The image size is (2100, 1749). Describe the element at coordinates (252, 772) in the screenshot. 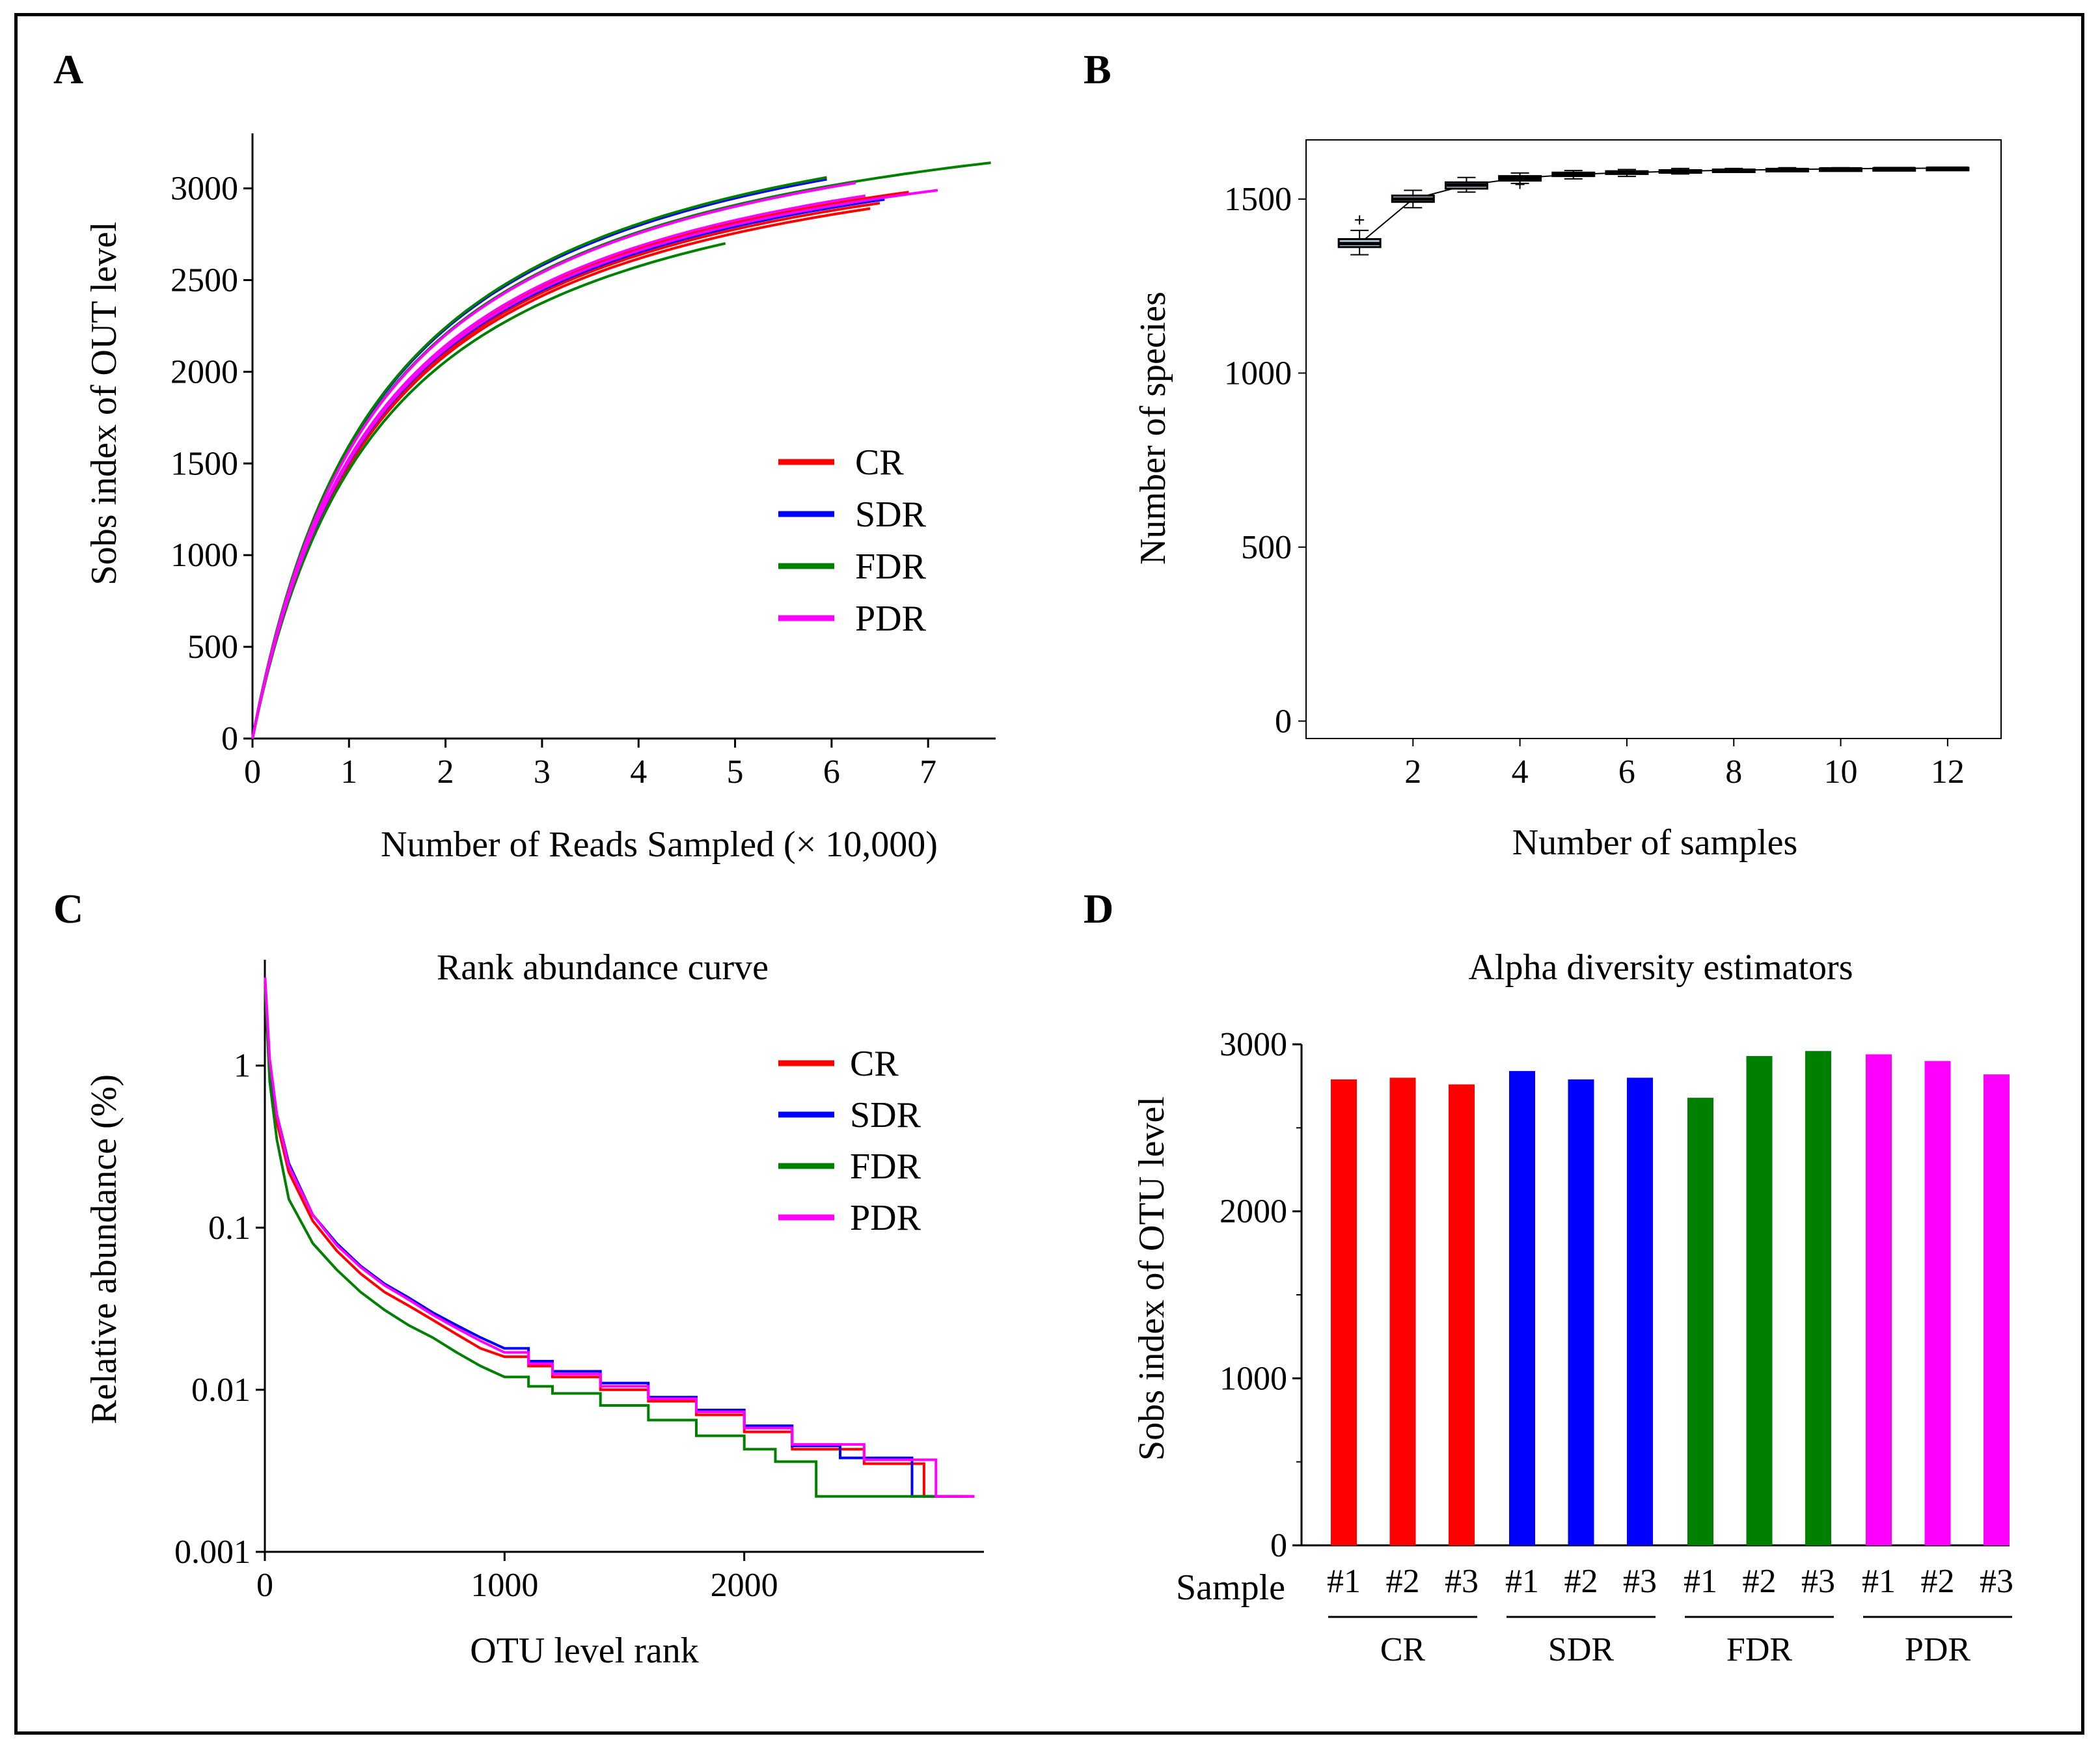

I see `panel-a-x-tick-label: 0` at that location.